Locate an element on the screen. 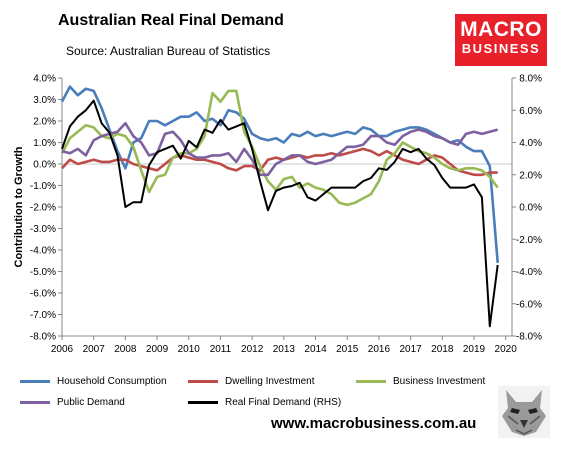 This screenshot has height=453, width=576. logo-text-business: BUSINESS is located at coordinates (501, 48).